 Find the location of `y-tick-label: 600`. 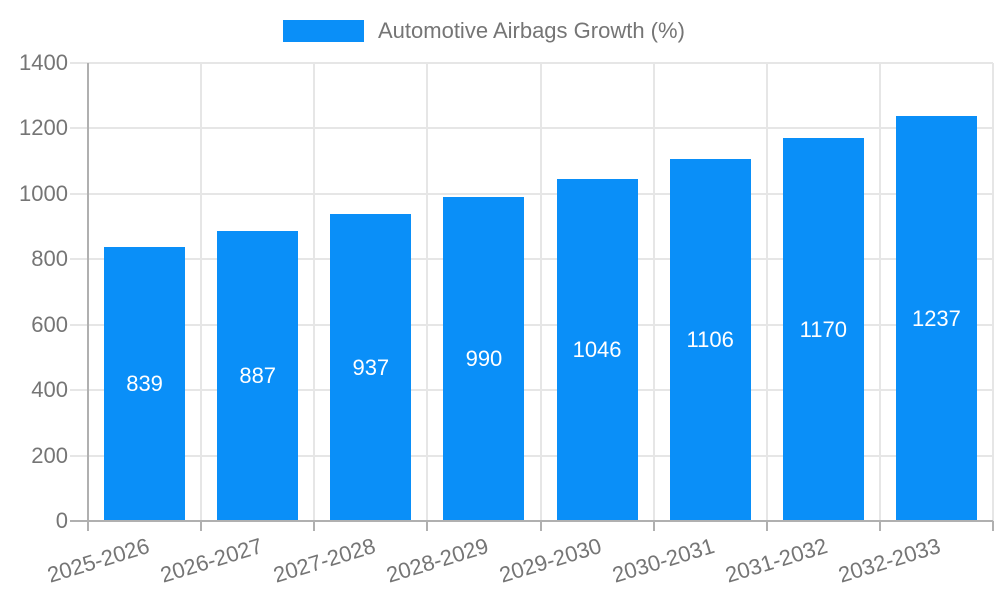

y-tick-label: 600 is located at coordinates (49, 324).